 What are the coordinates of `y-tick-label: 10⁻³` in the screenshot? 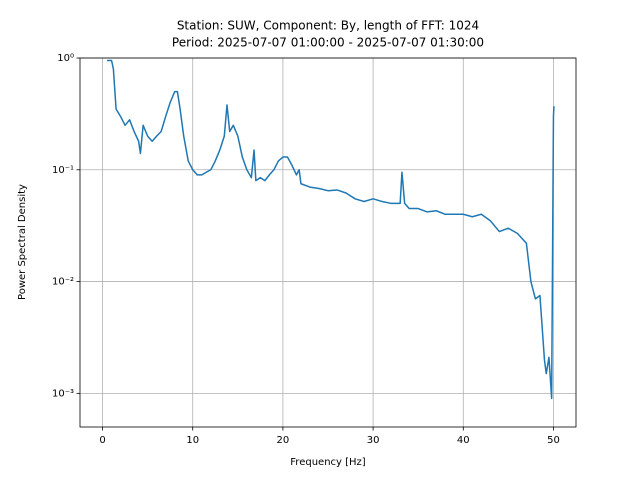 It's located at (63, 393).